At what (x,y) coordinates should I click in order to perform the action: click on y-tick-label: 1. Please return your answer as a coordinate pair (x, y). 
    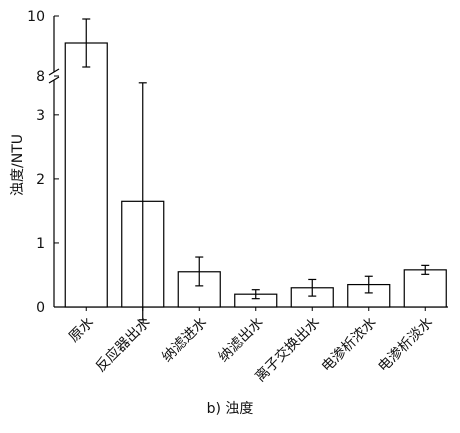
    Looking at the image, I should click on (40, 244).